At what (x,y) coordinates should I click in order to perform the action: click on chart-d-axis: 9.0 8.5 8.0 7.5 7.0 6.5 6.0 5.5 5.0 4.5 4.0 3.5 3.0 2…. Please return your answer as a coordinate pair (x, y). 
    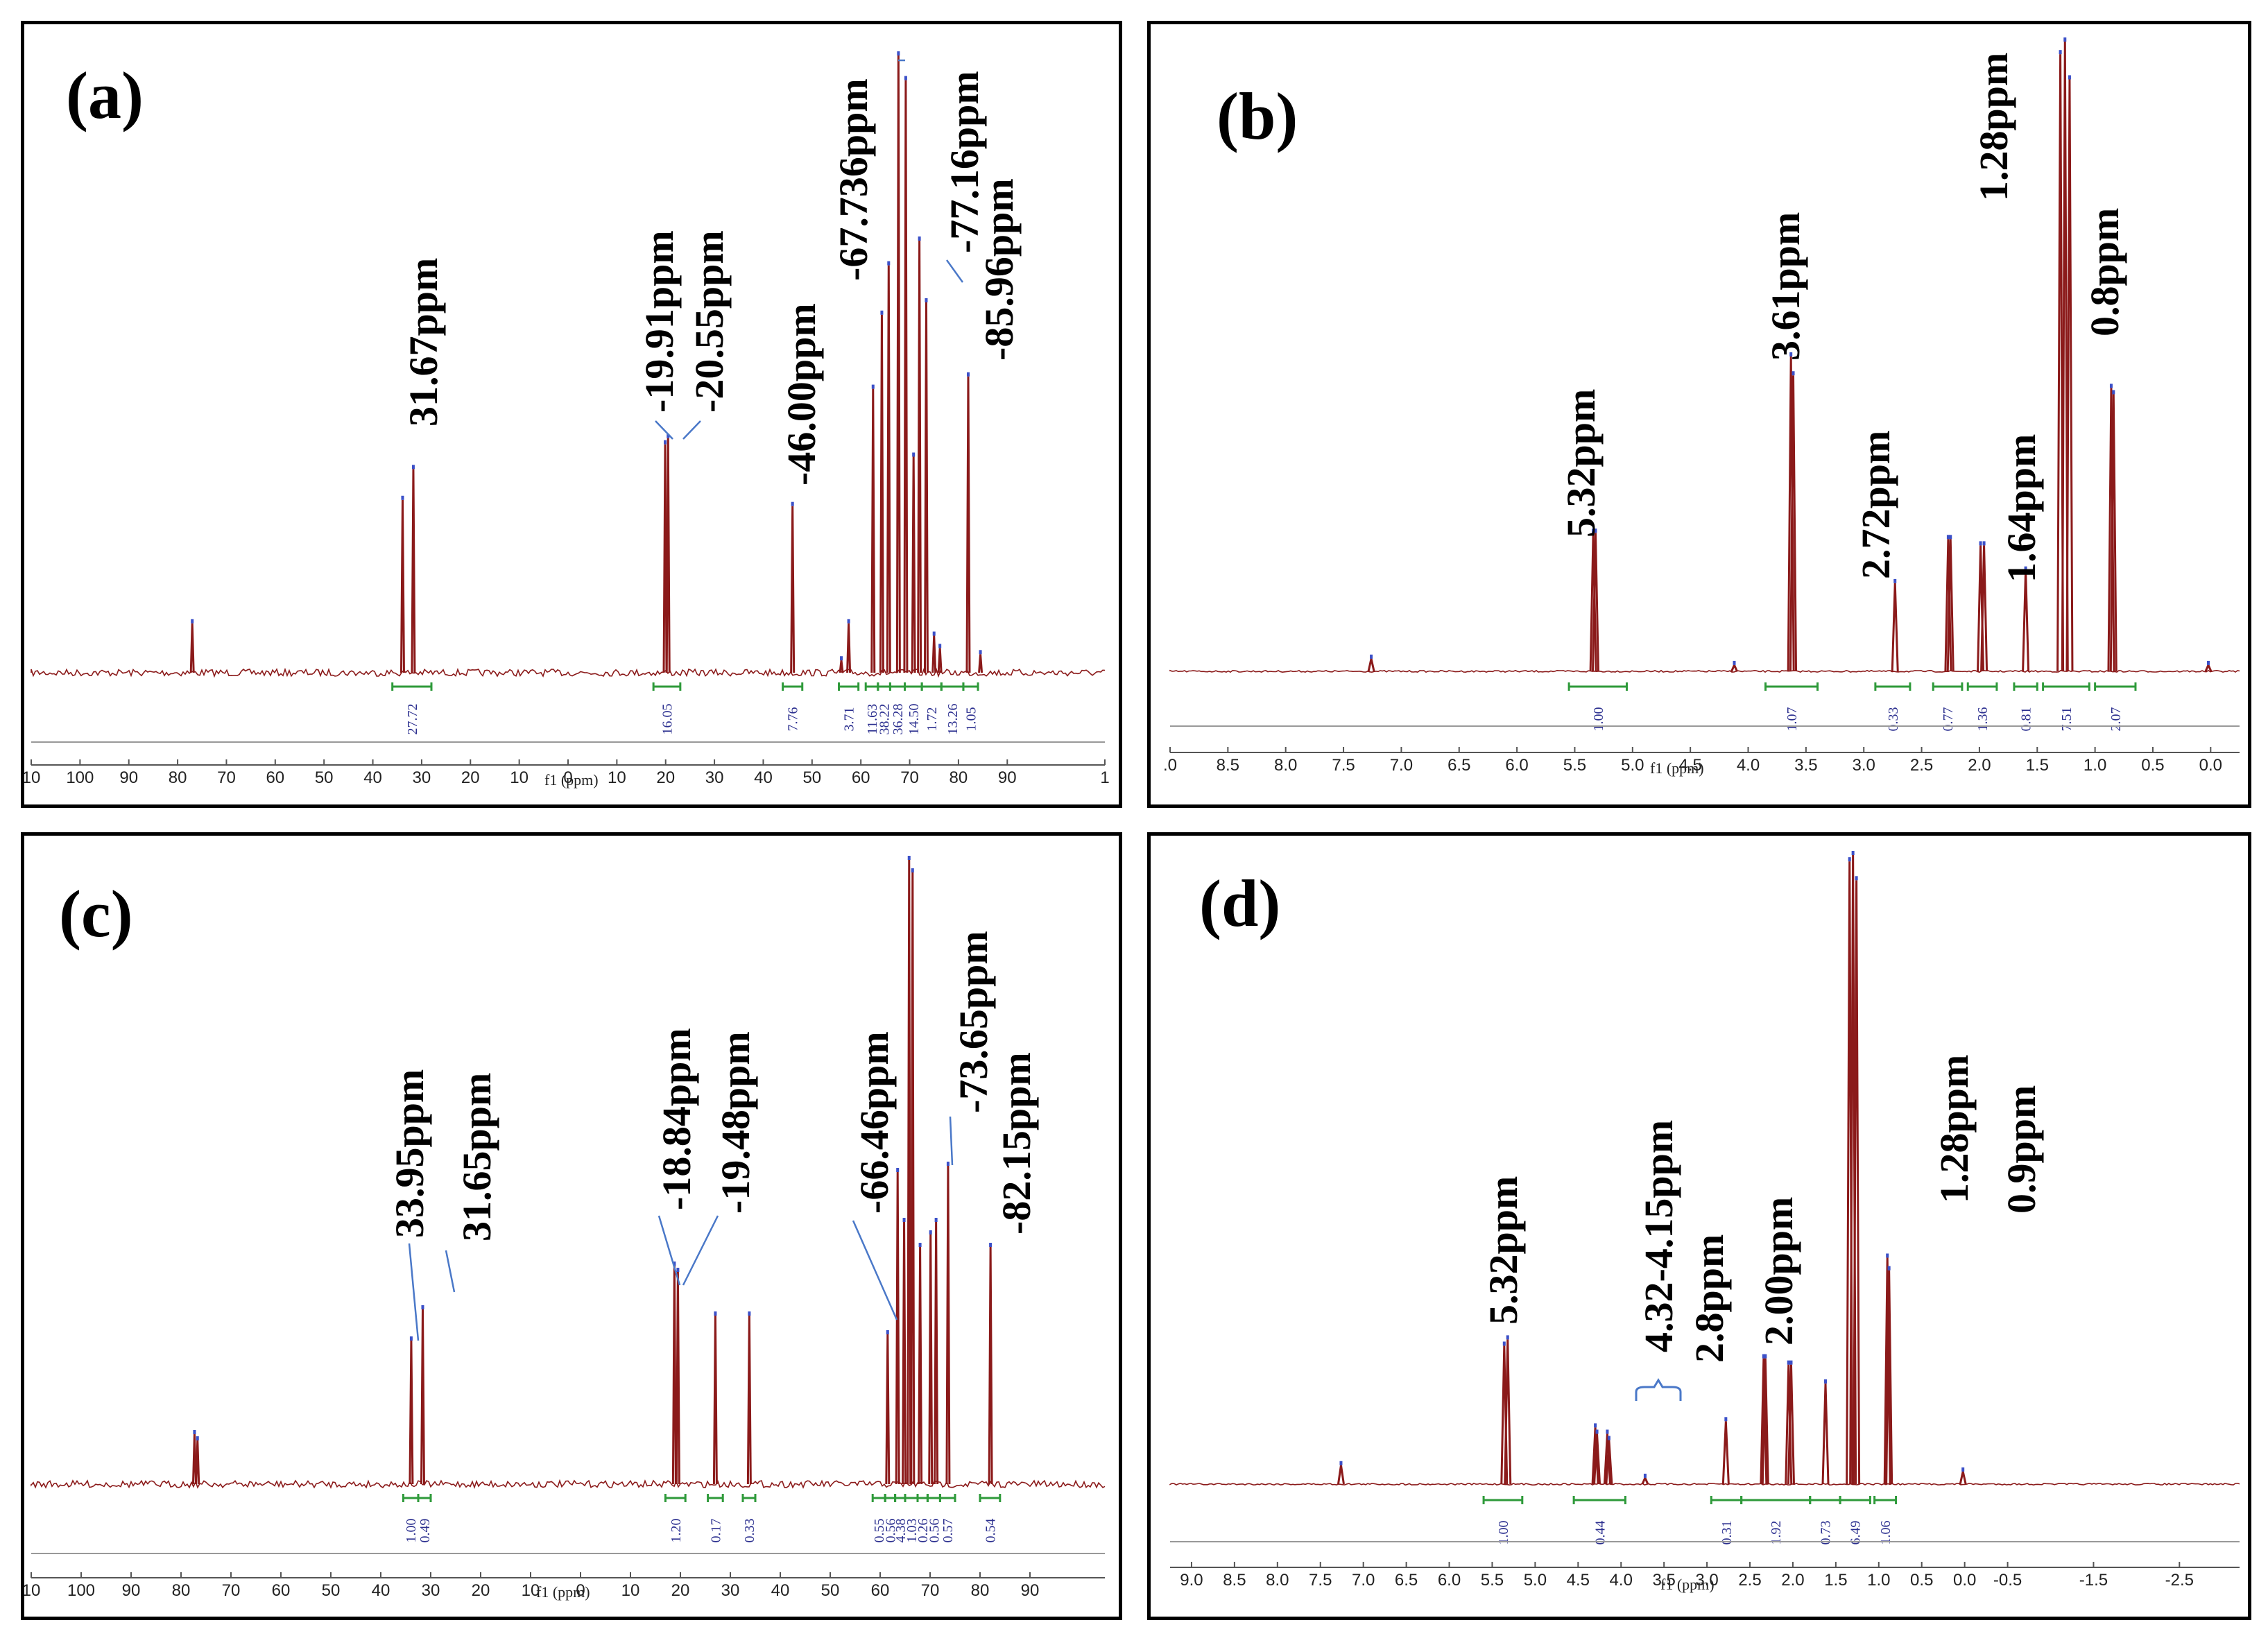
    Looking at the image, I should click on (1705, 1566).